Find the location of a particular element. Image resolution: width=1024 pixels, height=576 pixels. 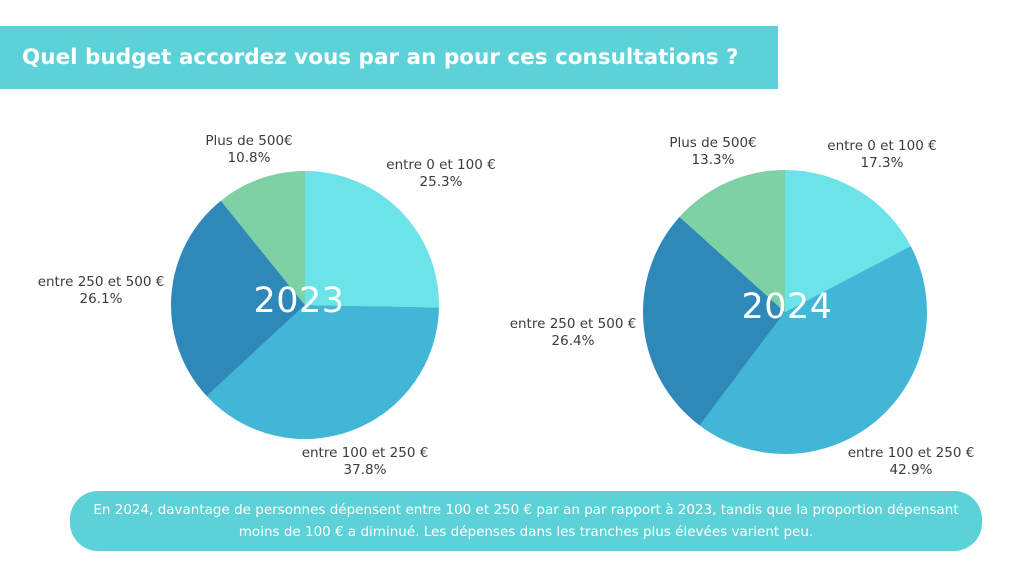

pie-2023-label-100-250: entre 100 et 250 € 37.8% is located at coordinates (365, 462).